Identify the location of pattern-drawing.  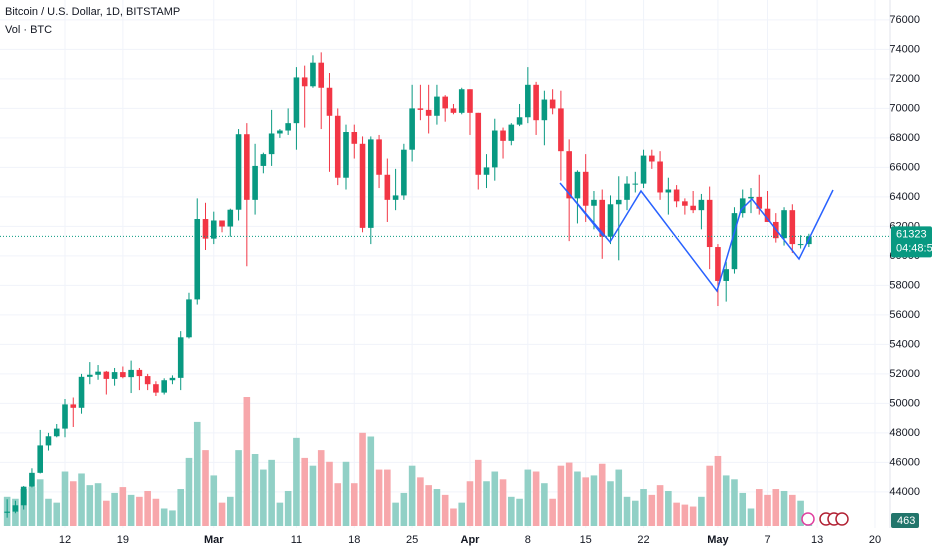
(584, 213).